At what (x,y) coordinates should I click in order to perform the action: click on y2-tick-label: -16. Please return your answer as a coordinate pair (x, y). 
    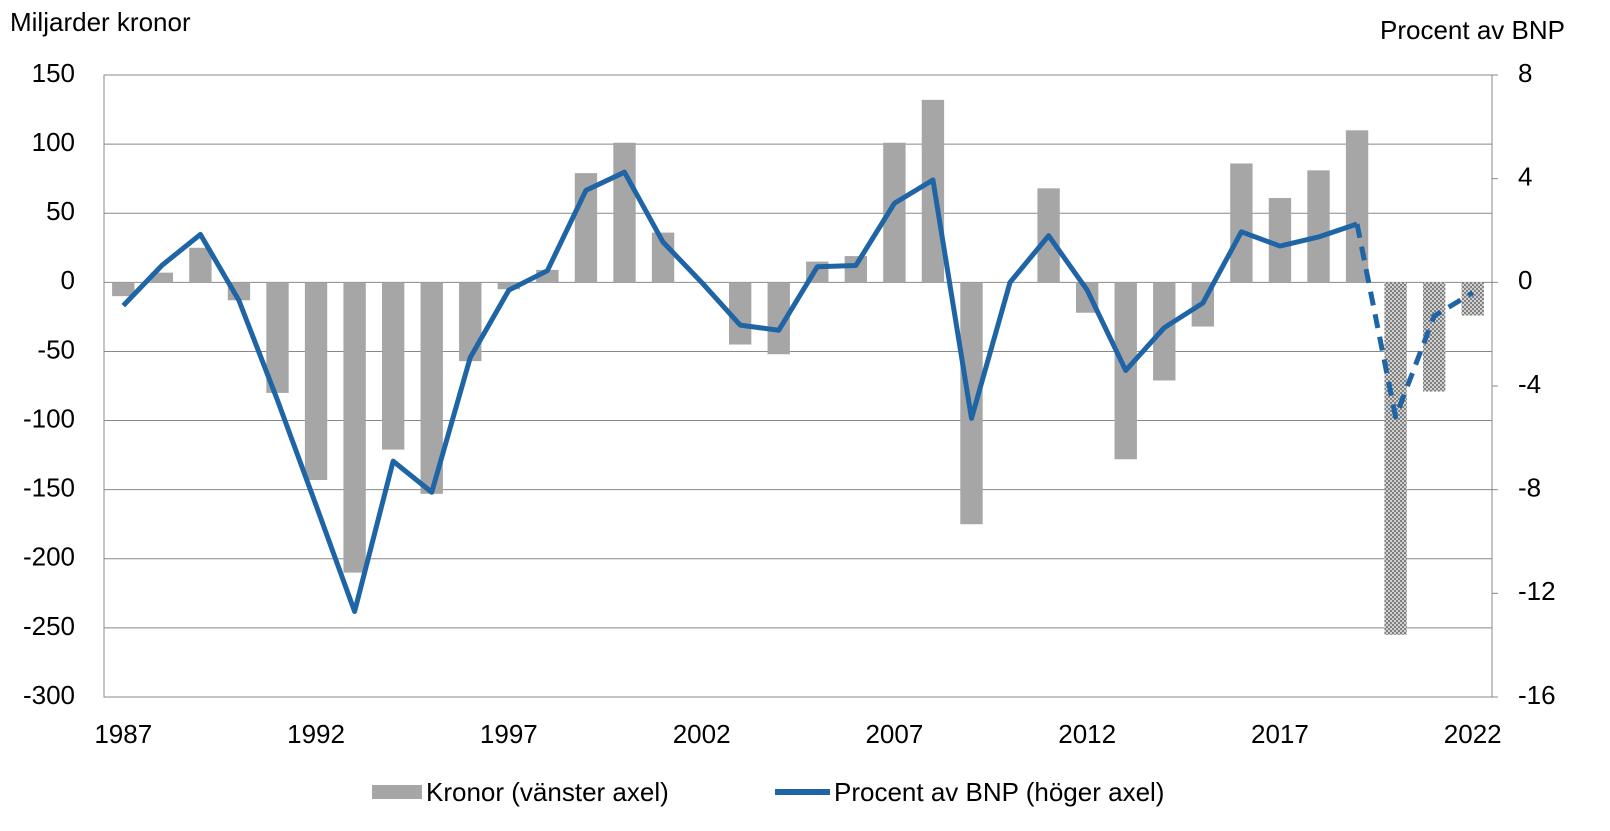
    Looking at the image, I should click on (1537, 695).